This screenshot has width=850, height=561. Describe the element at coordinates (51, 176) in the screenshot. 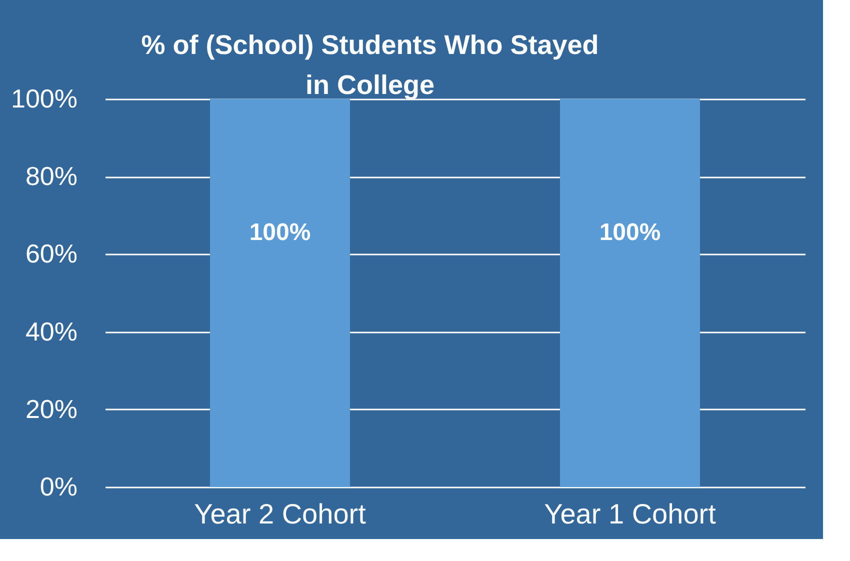

I see `y-tick-label: 80%` at that location.